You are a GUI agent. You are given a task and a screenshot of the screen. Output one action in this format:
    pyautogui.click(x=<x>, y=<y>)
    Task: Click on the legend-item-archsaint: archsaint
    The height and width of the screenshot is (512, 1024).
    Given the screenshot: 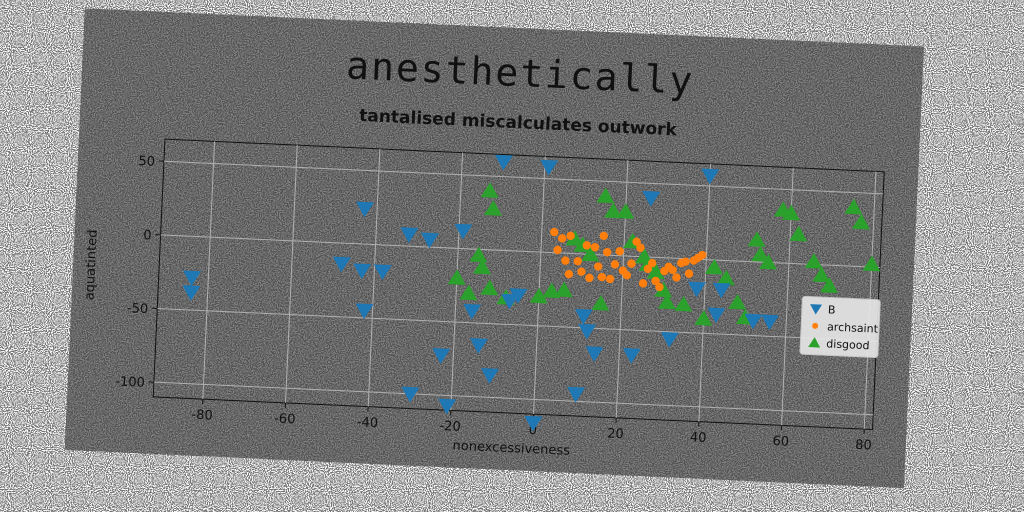 What is the action you would take?
    pyautogui.click(x=845, y=328)
    